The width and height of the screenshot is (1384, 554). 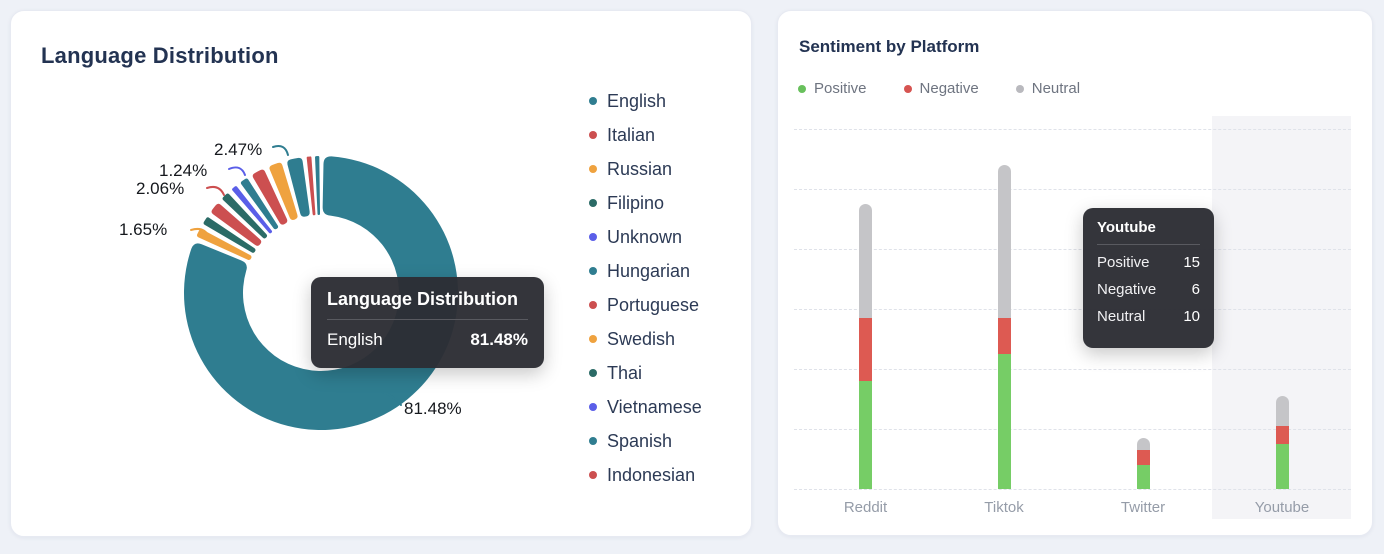 I want to click on tooltip-series-value: 81.48%, so click(x=499, y=339).